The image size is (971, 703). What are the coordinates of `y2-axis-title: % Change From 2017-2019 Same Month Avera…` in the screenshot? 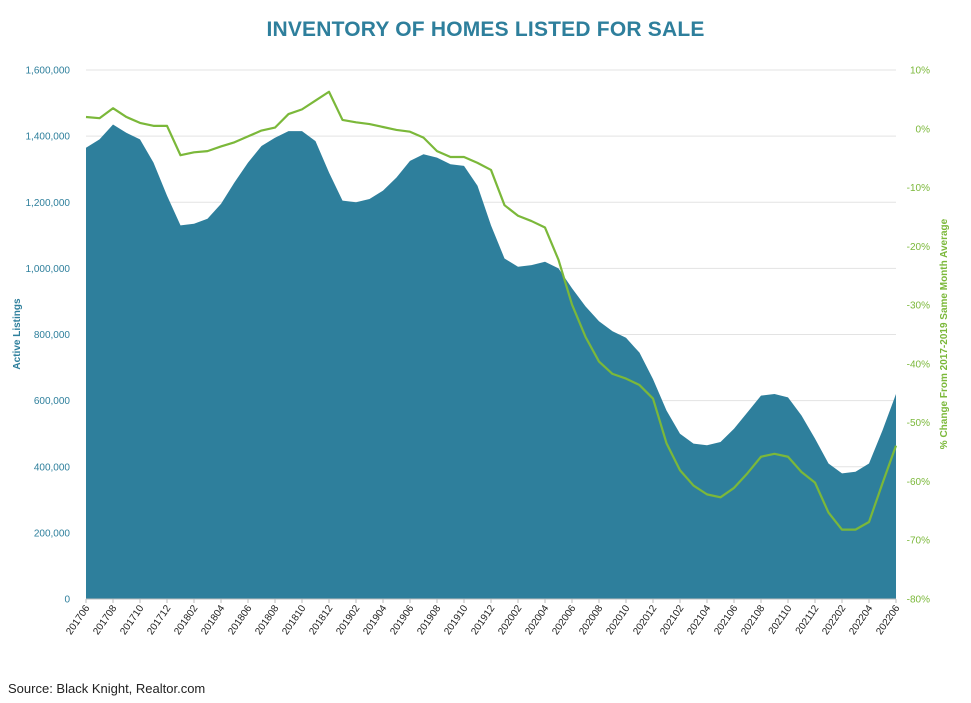 It's located at (944, 333).